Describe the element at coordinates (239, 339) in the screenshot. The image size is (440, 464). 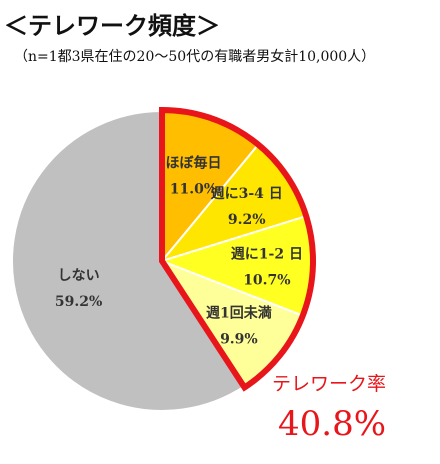
I see `slice-value-label: 9.9%` at that location.